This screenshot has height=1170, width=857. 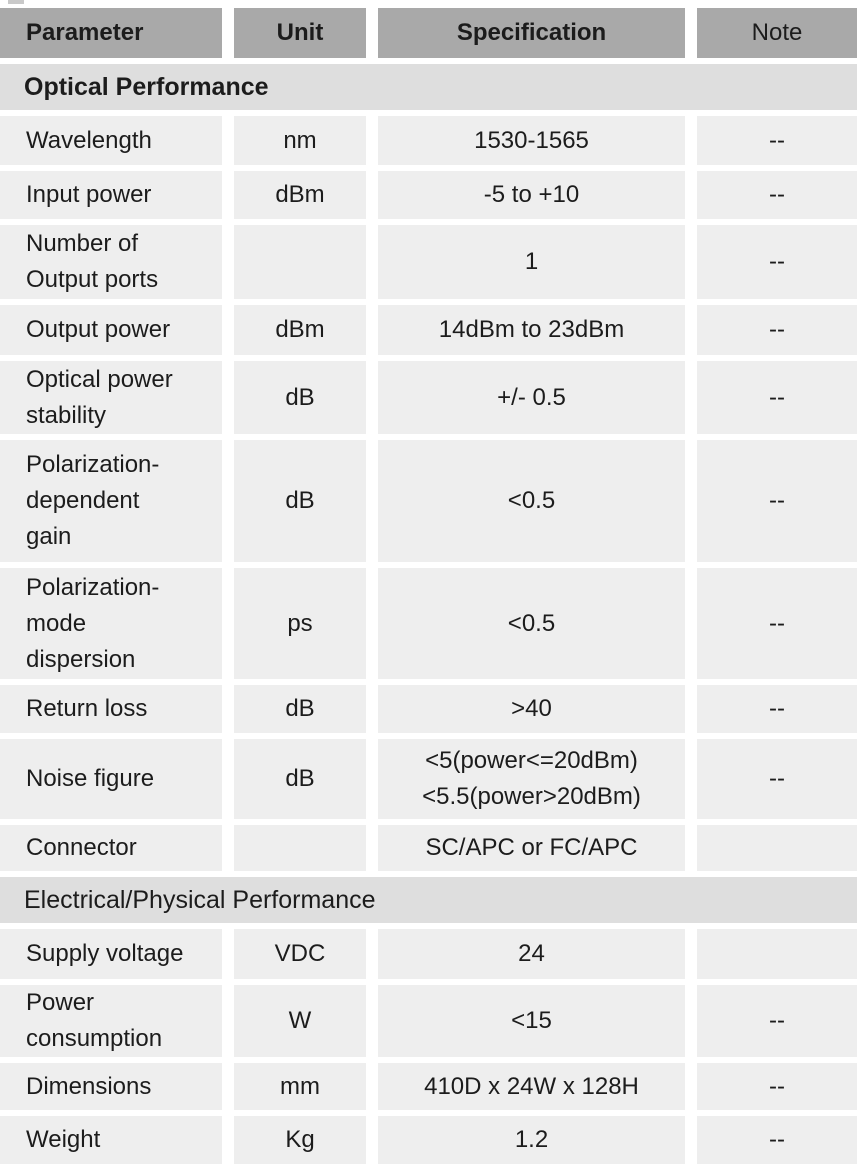 I want to click on param-cell: Power consumption, so click(x=111, y=1021).